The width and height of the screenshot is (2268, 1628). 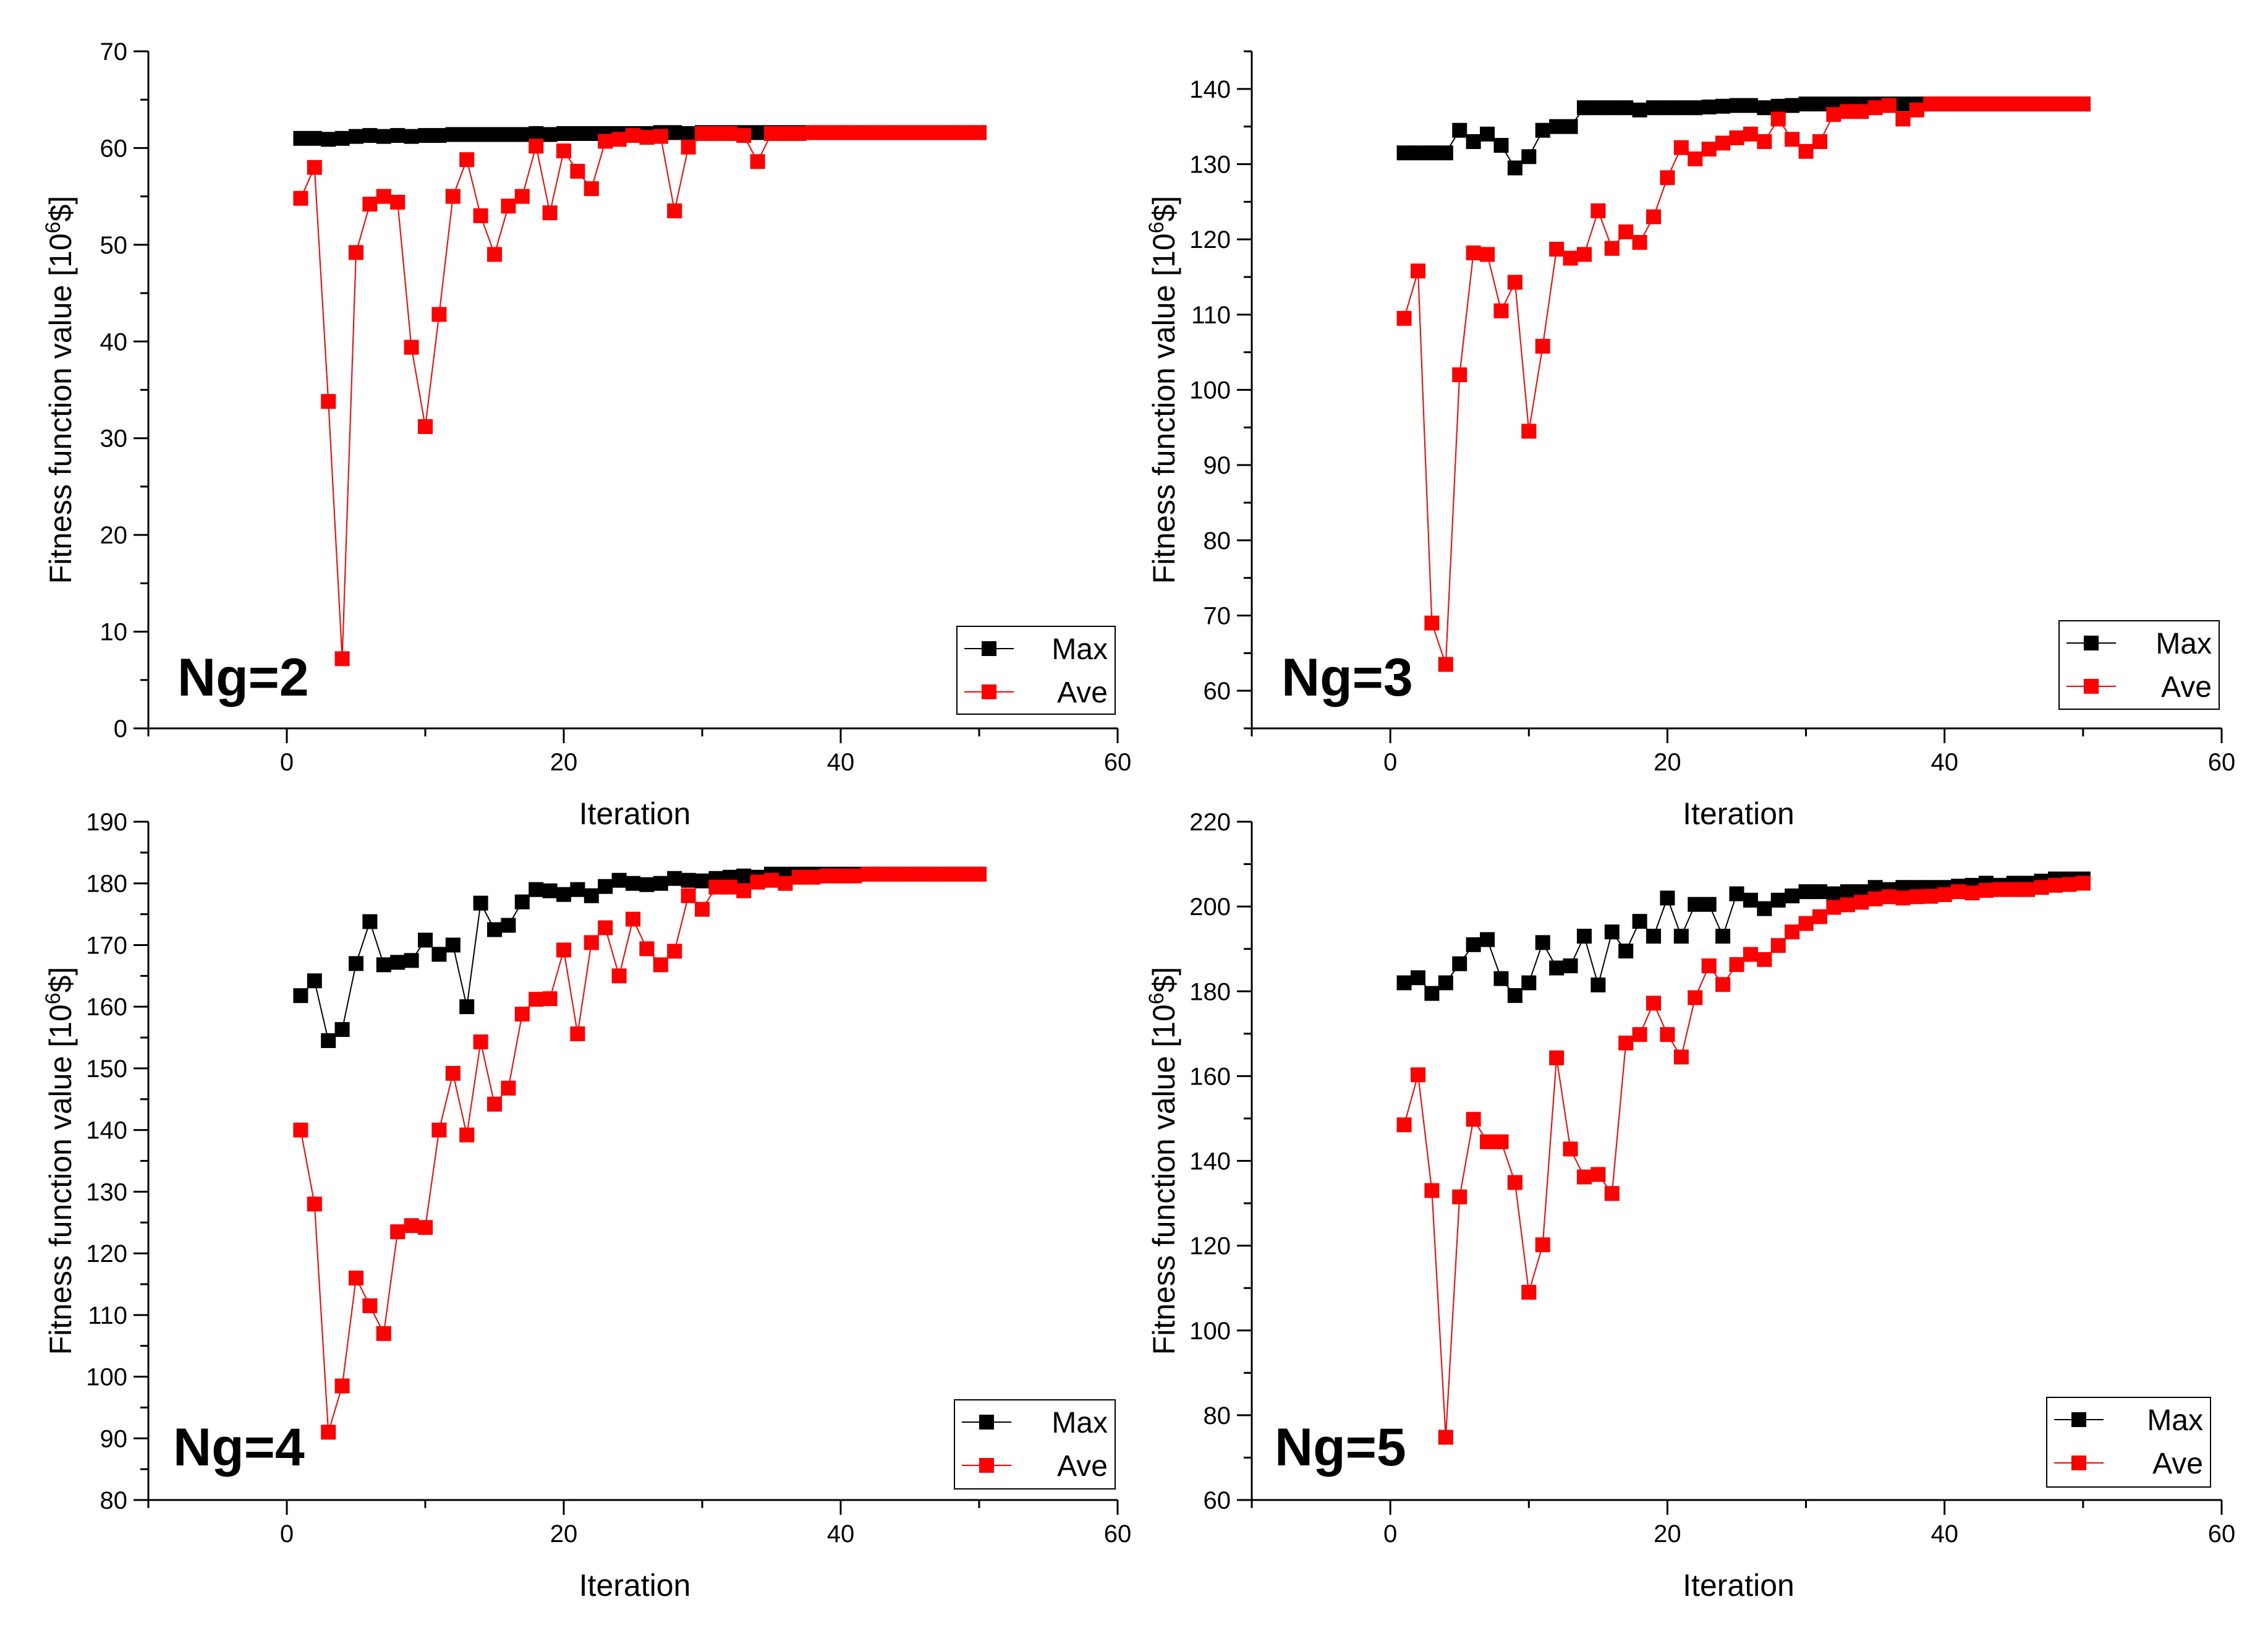 What do you see at coordinates (106, 1192) in the screenshot?
I see `y-tick-label: 130` at bounding box center [106, 1192].